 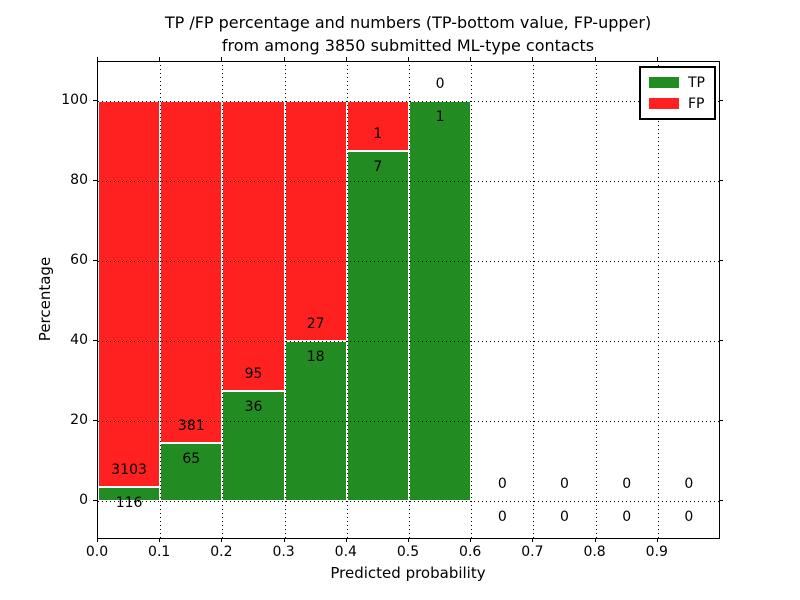 I want to click on y-tick-label: 60, so click(x=79, y=260).